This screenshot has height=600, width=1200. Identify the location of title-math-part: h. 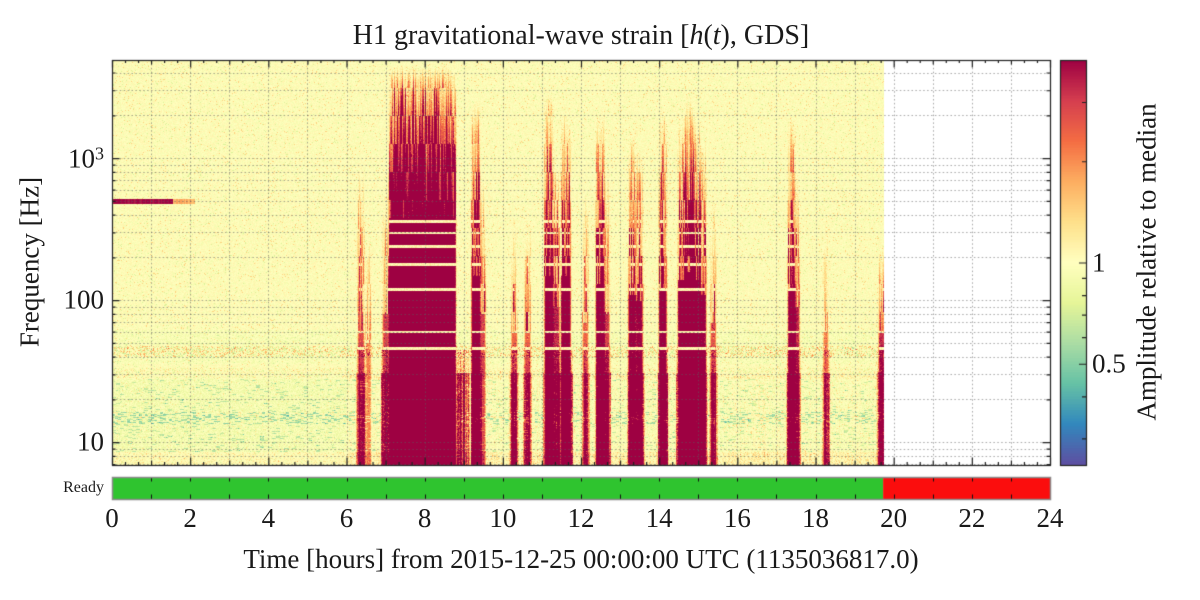
(696, 35).